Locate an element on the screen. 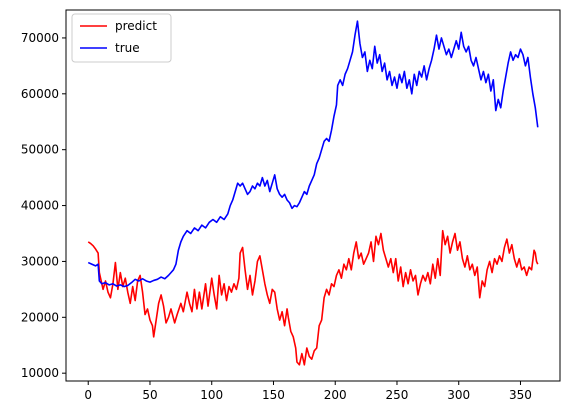 The image size is (570, 413). y-tick-label: 40000 is located at coordinates (40, 206).